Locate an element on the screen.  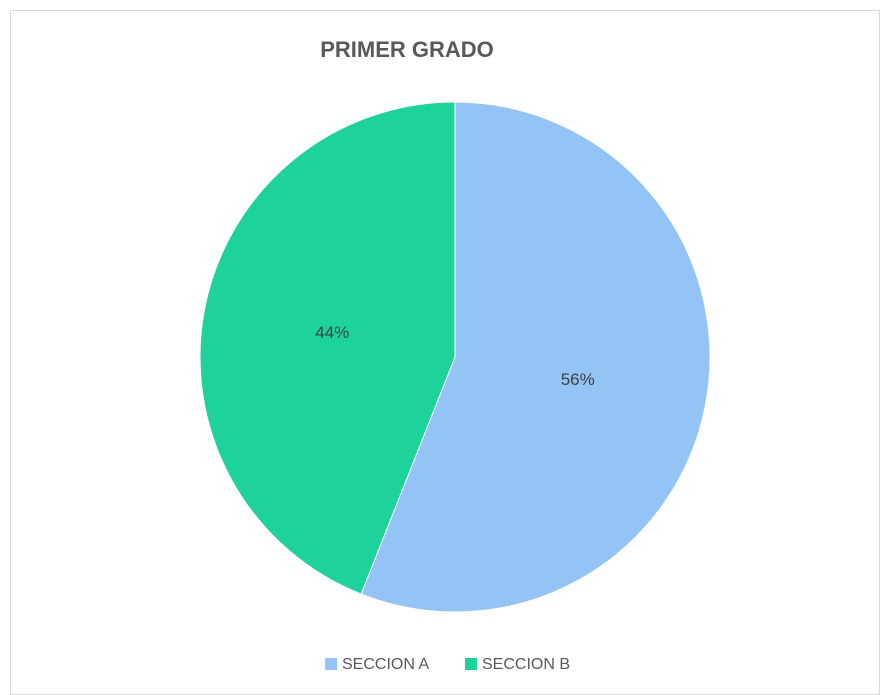
data-label: 44% is located at coordinates (332, 332).